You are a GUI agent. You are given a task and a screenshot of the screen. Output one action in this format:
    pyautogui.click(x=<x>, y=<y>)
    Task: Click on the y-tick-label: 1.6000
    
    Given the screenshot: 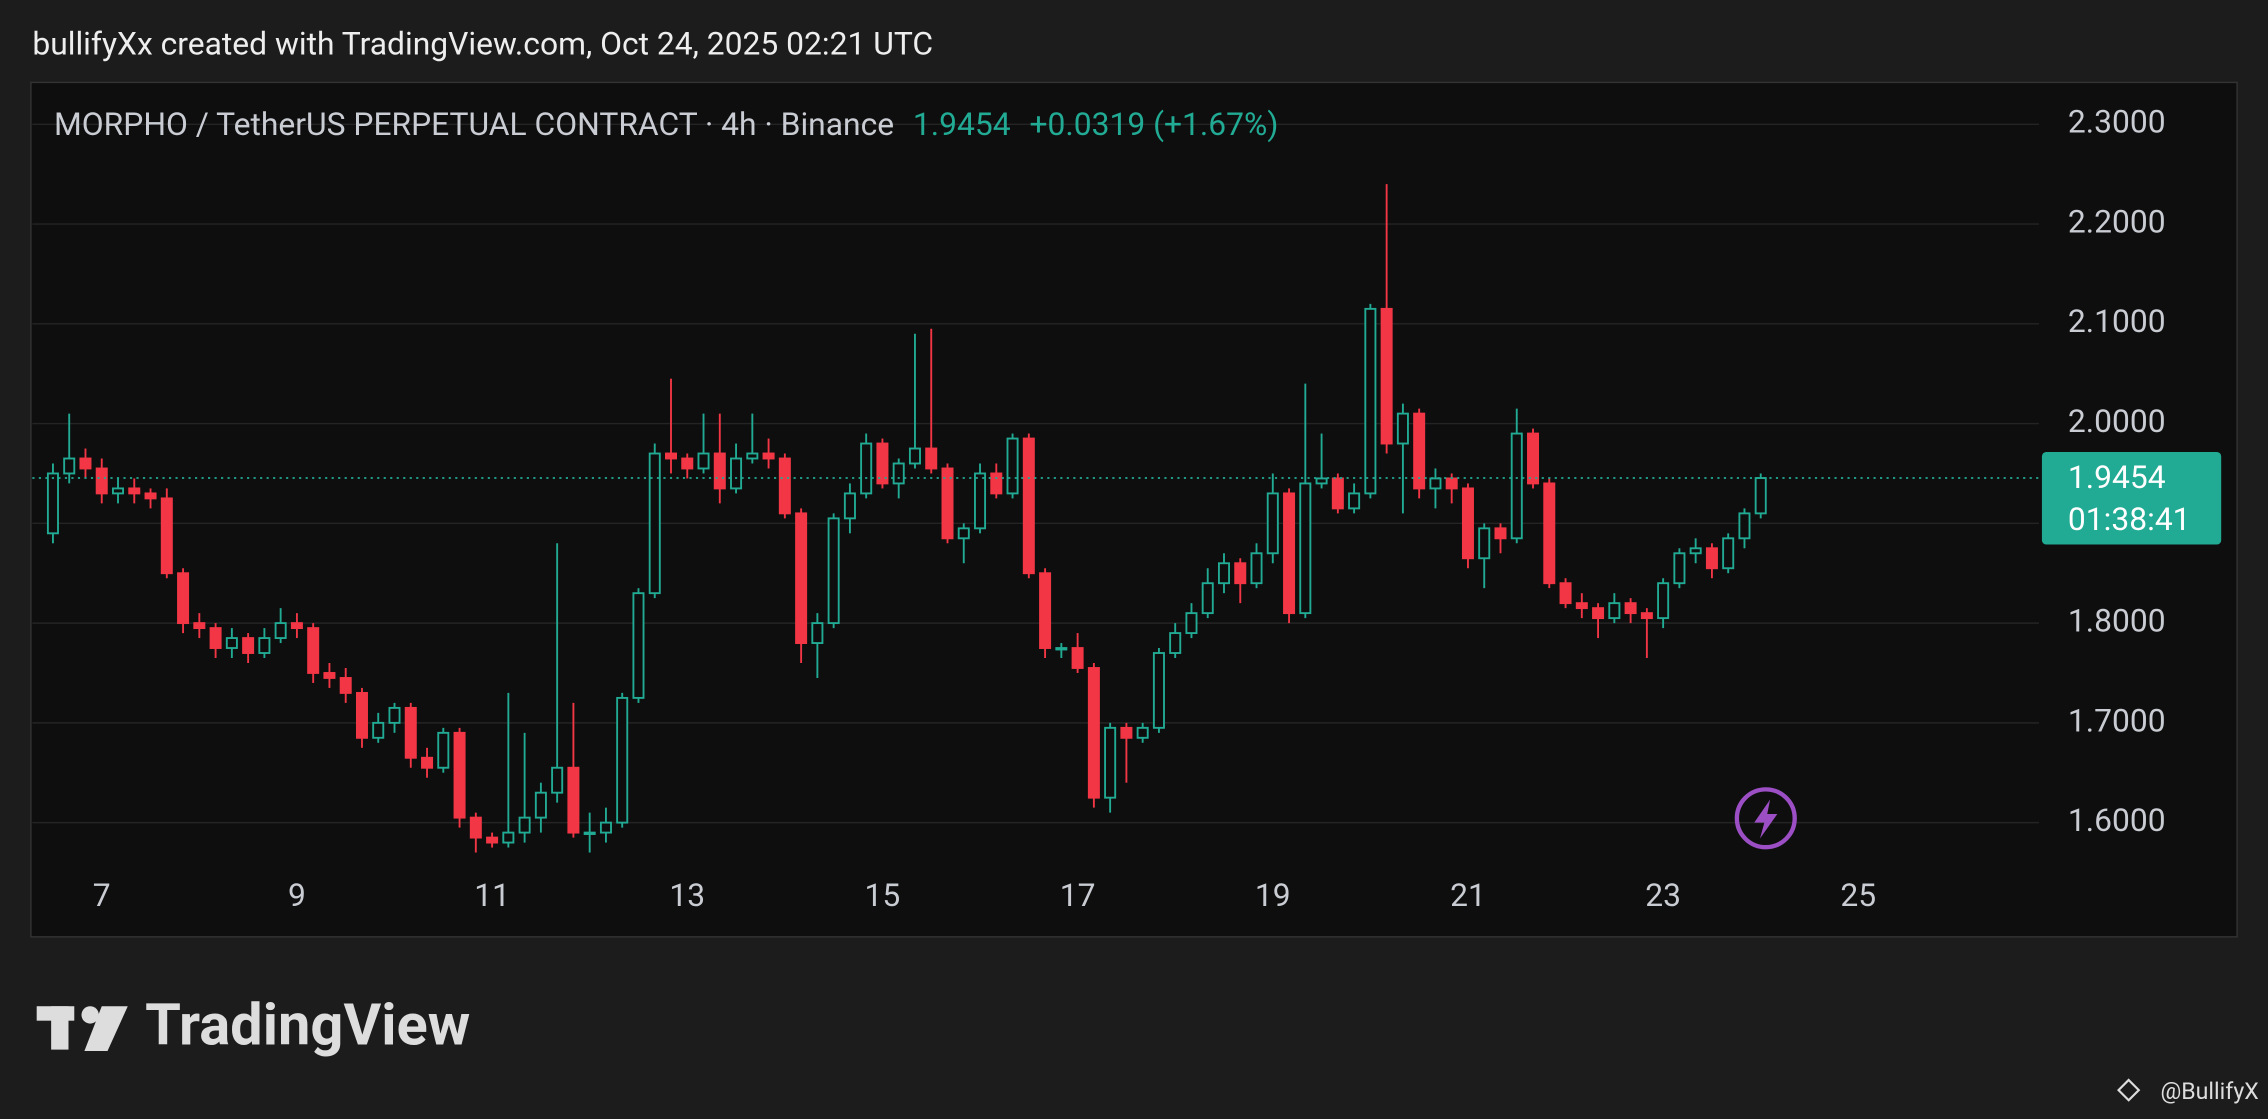 What is the action you would take?
    pyautogui.click(x=2117, y=820)
    